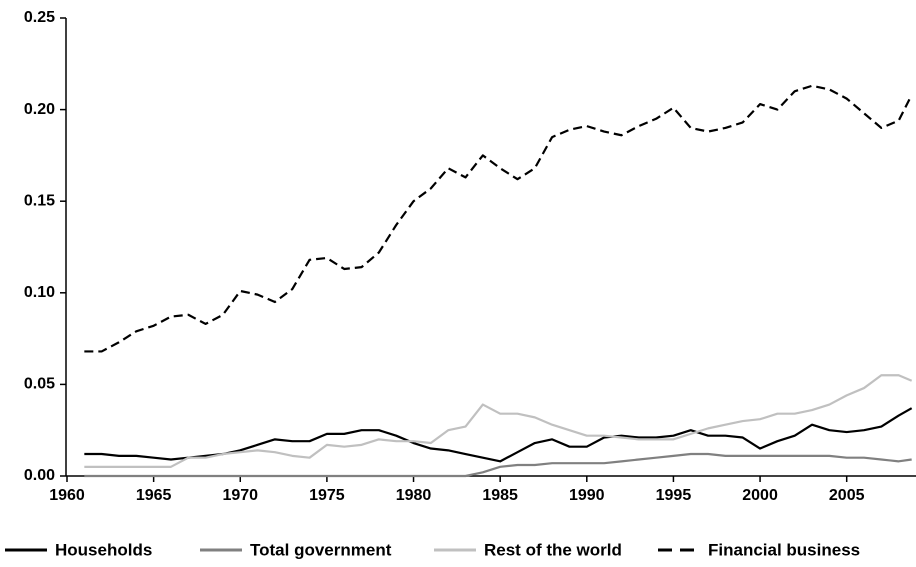 This screenshot has height=567, width=916. I want to click on legend-label: Households, so click(103, 549).